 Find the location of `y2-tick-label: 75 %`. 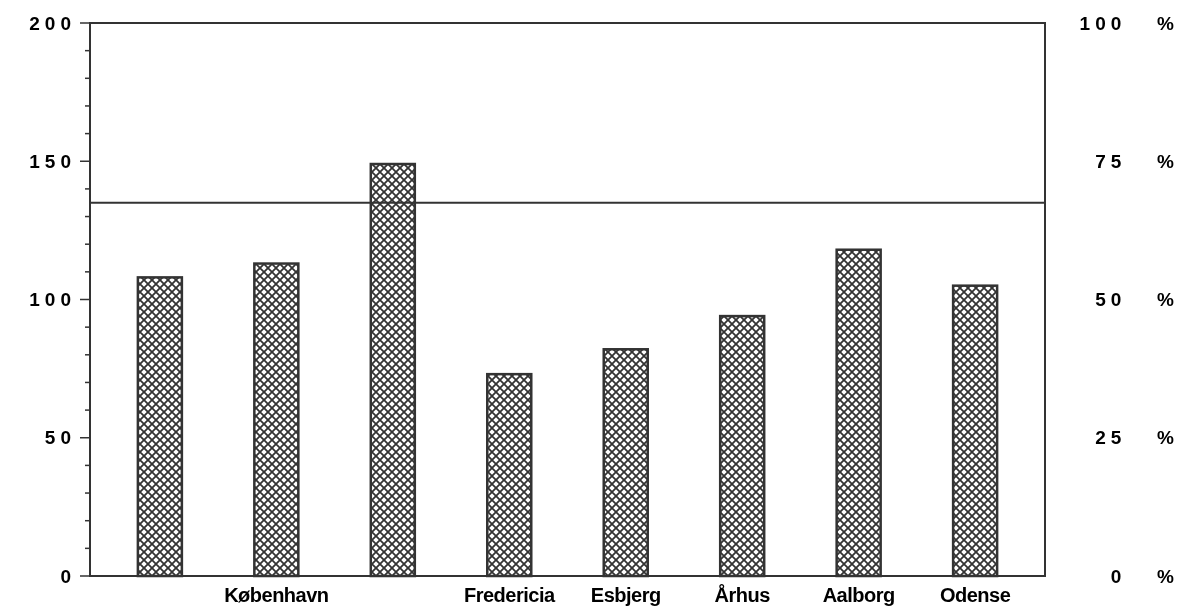

y2-tick-label: 75 % is located at coordinates (1137, 161).